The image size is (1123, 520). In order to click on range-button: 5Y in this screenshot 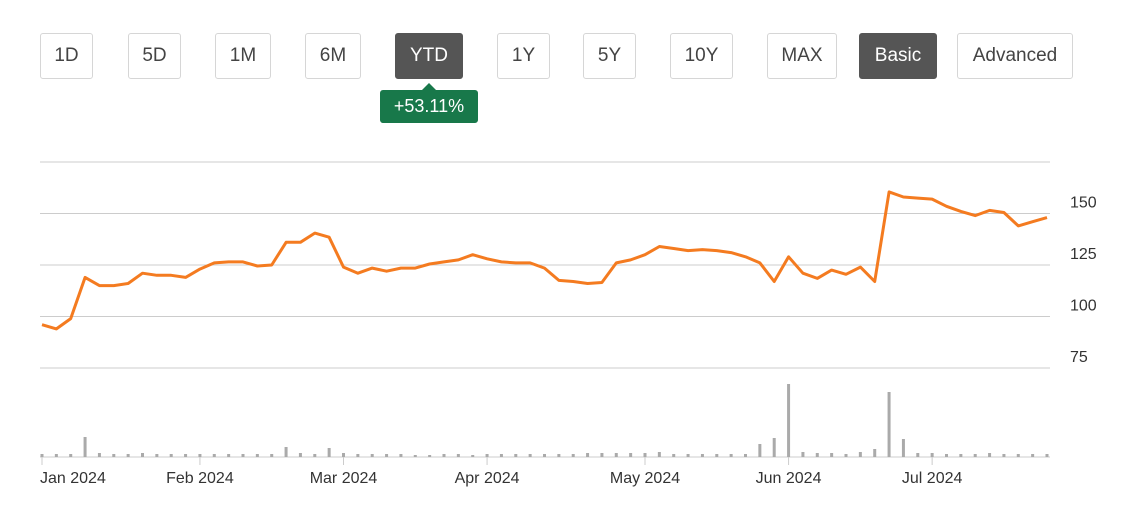, I will do `click(609, 56)`.